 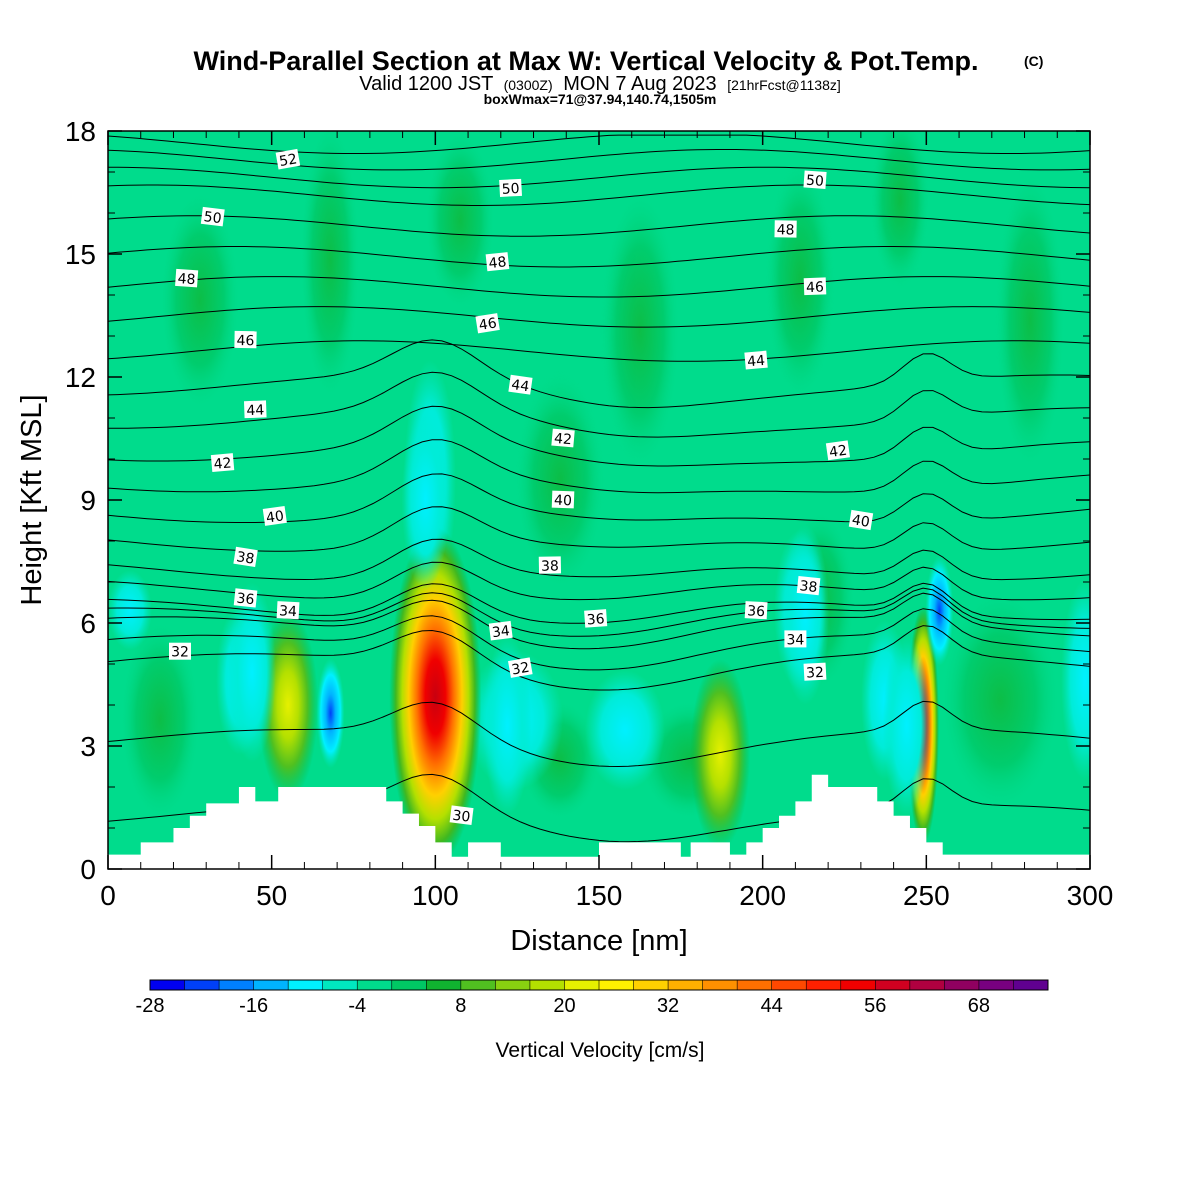 What do you see at coordinates (460, 1006) in the screenshot?
I see `colorbar-tick-label: 8` at bounding box center [460, 1006].